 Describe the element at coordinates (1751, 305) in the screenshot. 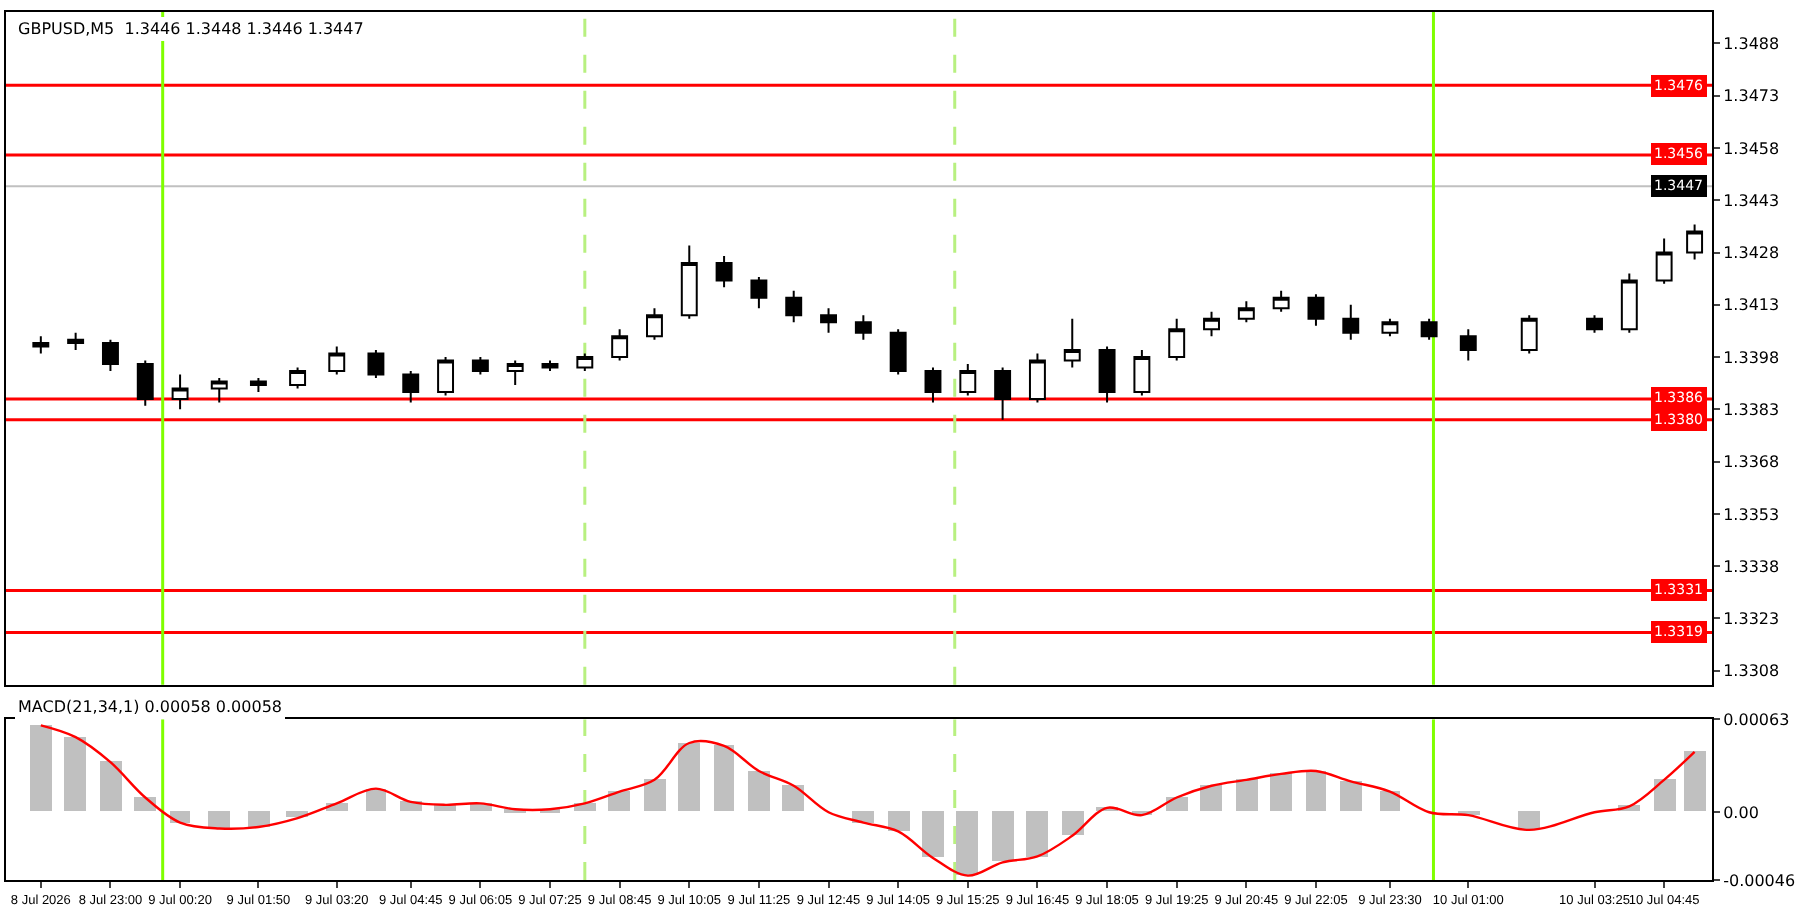

I see `y-tick-label: 1.3413` at that location.